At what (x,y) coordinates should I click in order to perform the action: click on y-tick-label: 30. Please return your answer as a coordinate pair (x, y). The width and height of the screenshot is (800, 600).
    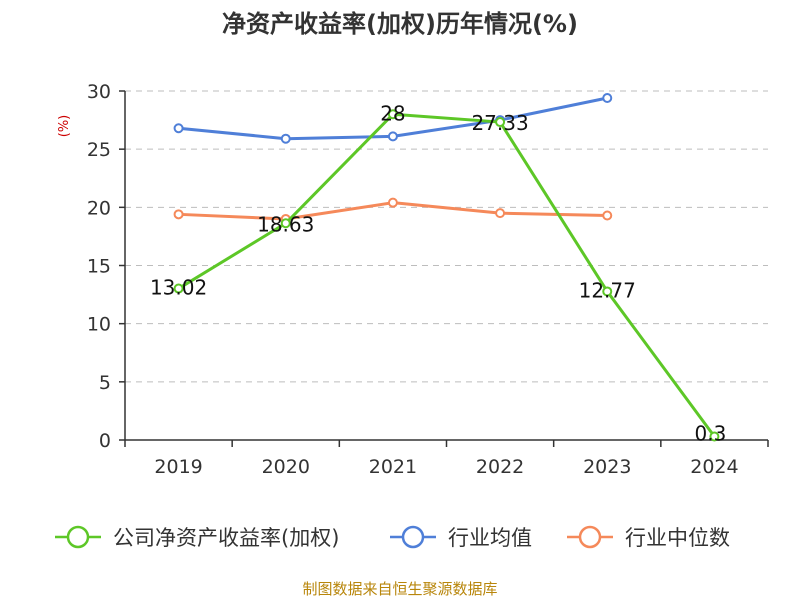
    Looking at the image, I should click on (99, 92).